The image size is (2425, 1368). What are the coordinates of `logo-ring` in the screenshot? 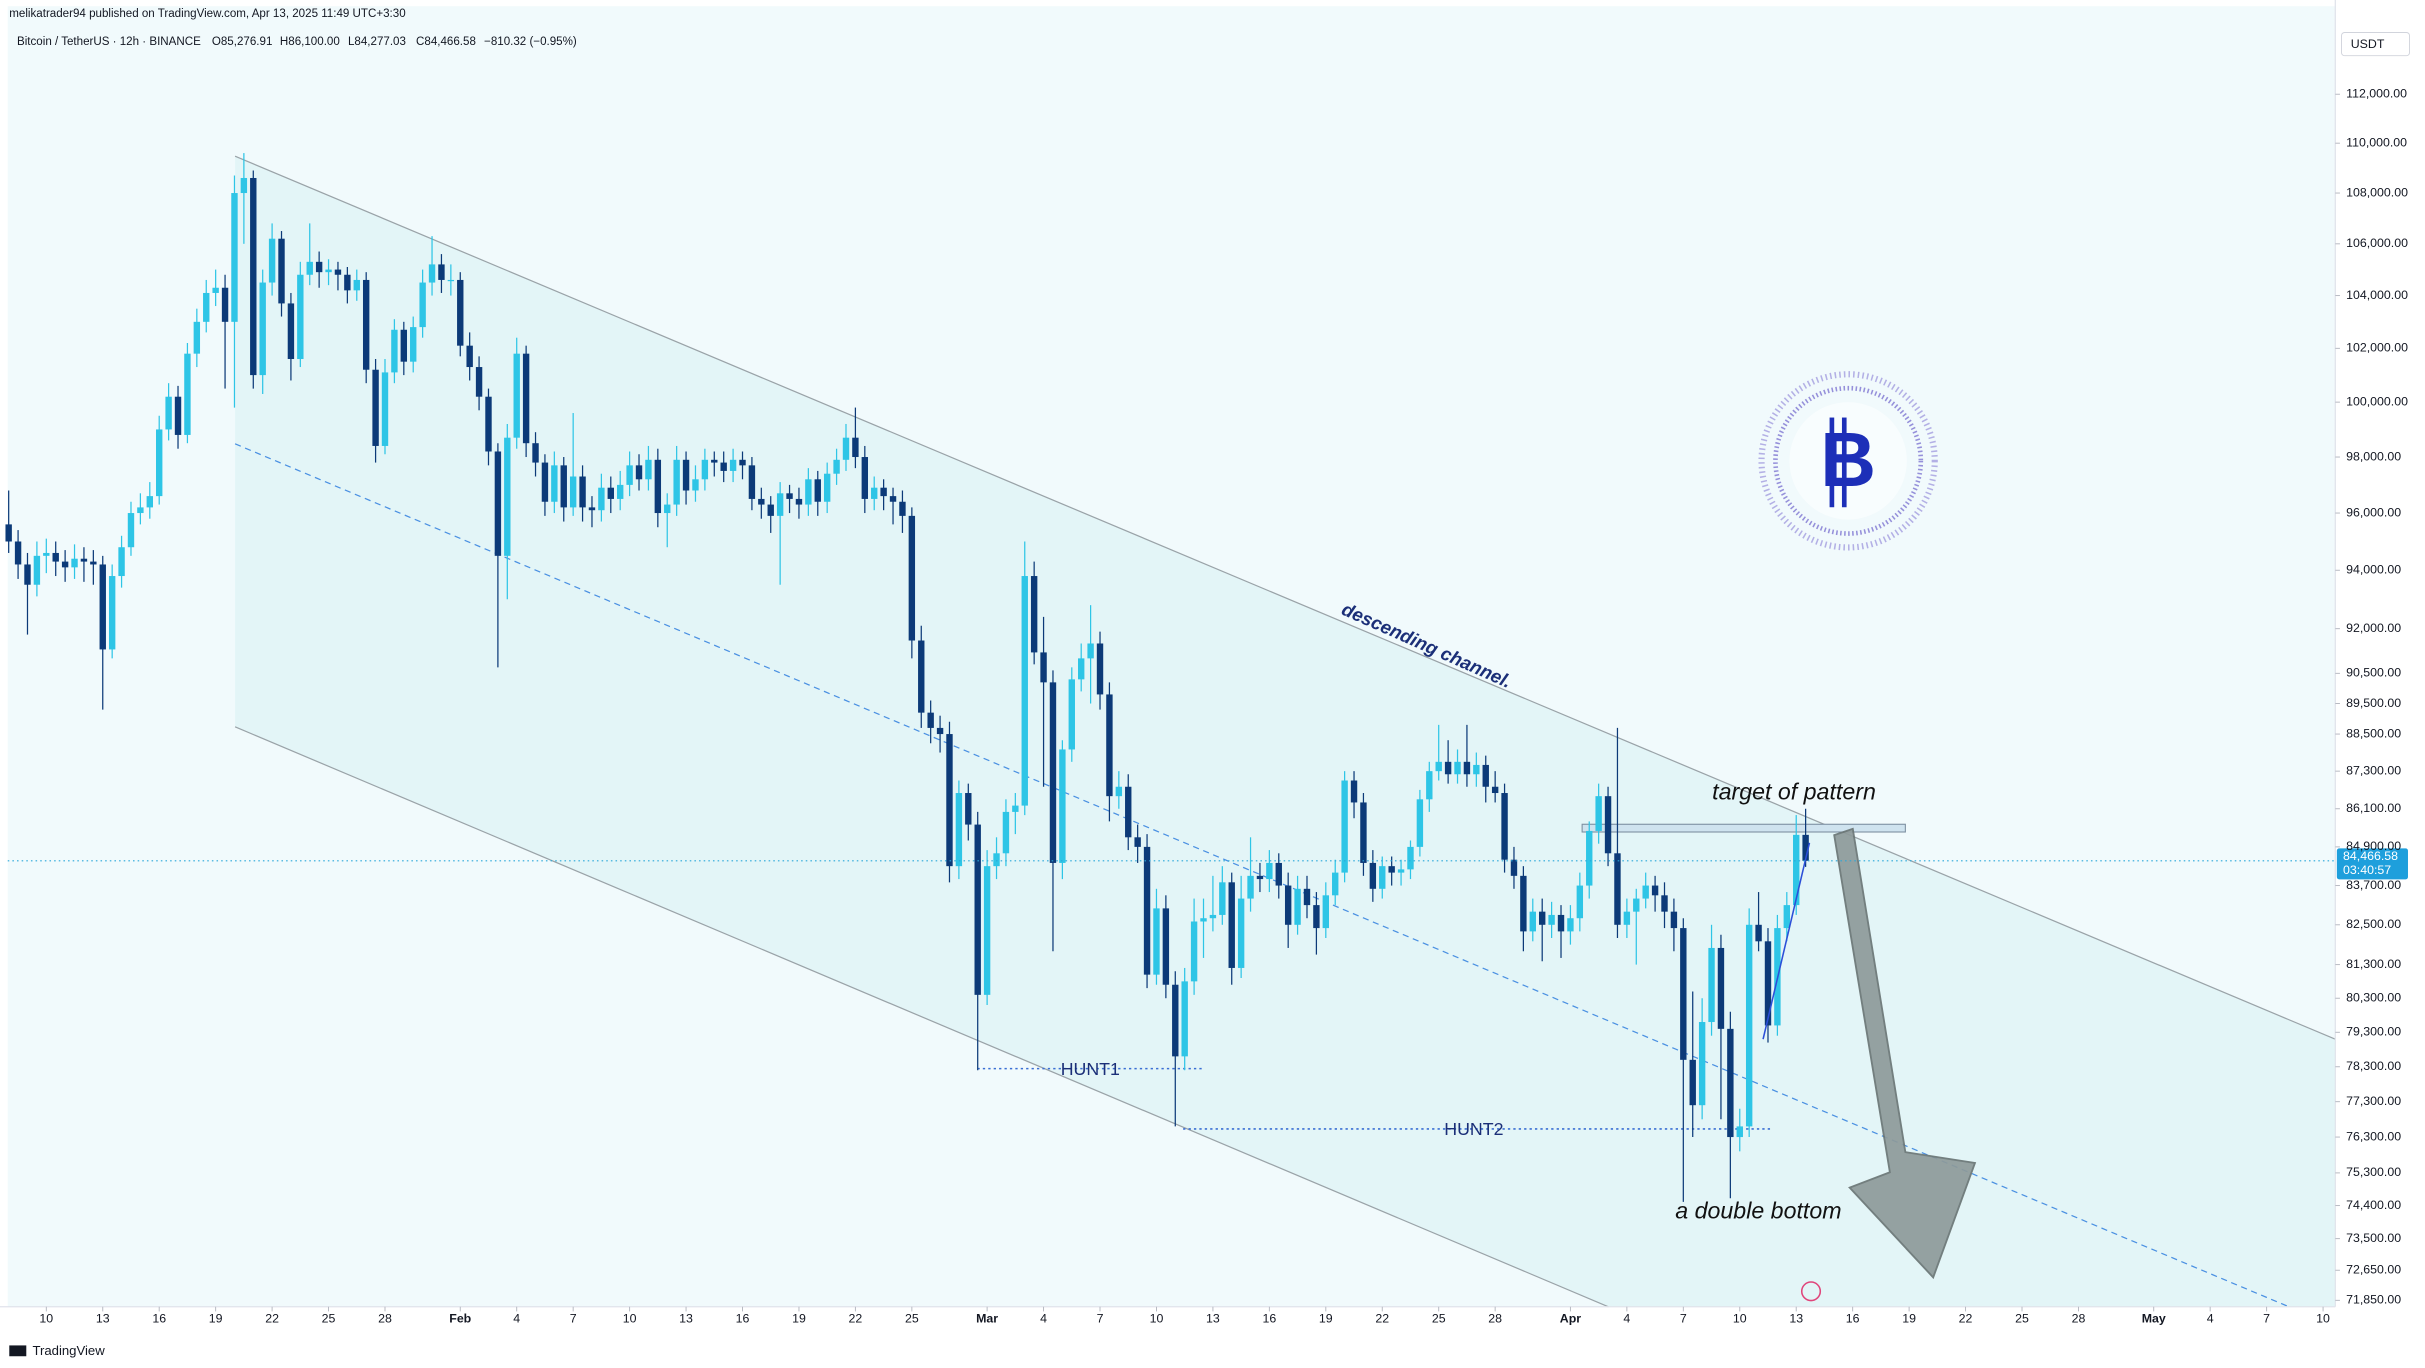 It's located at (1848, 461).